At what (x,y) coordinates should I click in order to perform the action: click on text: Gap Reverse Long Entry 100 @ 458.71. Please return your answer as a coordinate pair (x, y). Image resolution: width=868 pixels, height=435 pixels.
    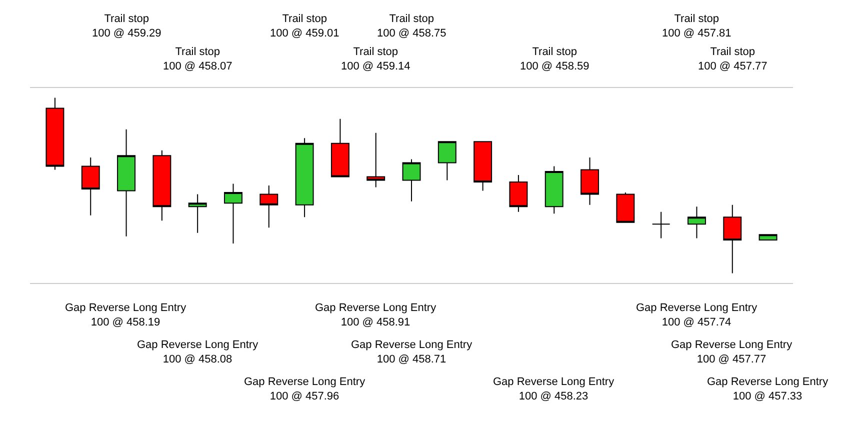
    Looking at the image, I should click on (412, 352).